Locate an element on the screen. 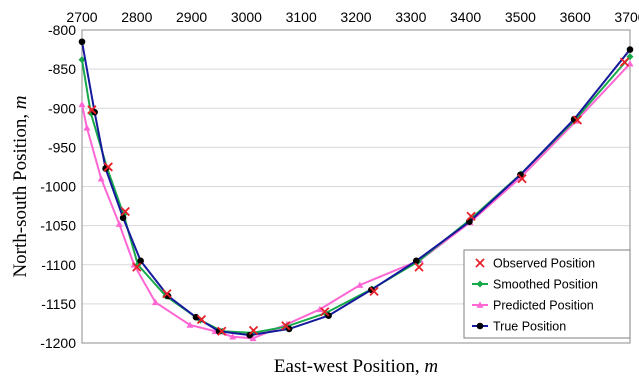  legend-box is located at coordinates (547, 294).